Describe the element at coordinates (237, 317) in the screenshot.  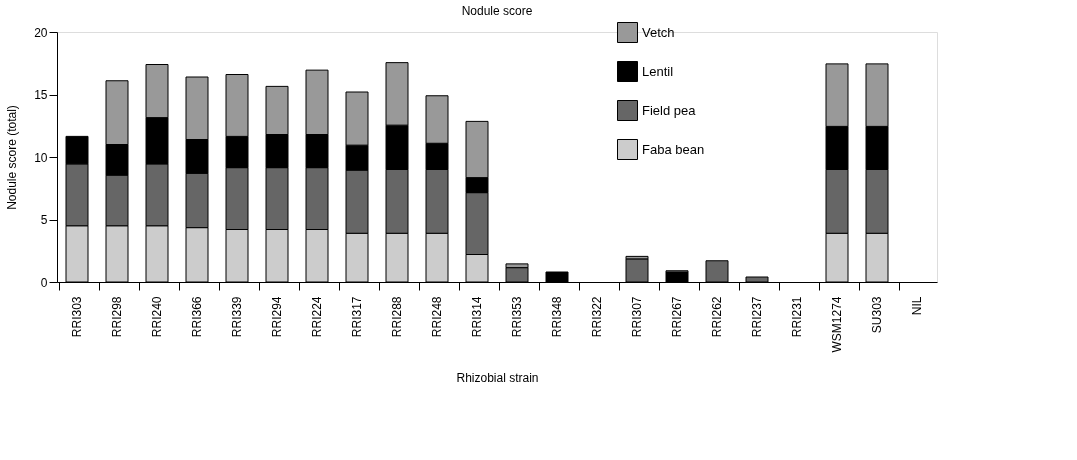
I see `x-tick-label: RRI339` at that location.